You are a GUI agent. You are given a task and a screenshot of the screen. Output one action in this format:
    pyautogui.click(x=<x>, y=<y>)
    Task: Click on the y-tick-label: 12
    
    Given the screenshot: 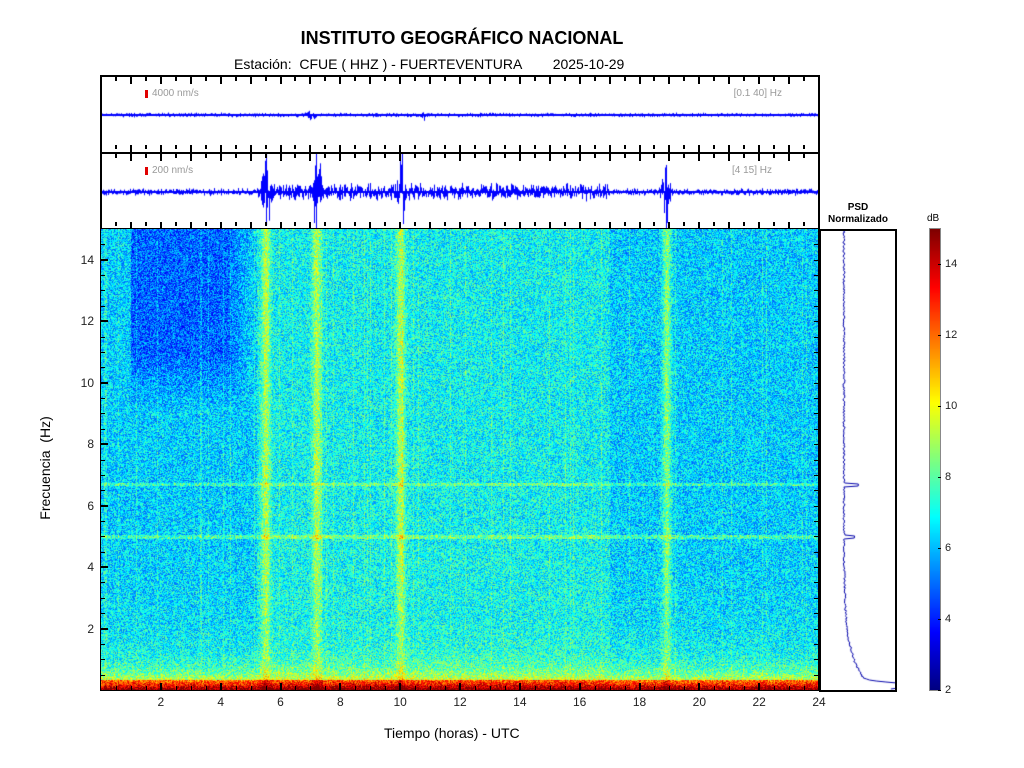 What is the action you would take?
    pyautogui.click(x=87, y=321)
    